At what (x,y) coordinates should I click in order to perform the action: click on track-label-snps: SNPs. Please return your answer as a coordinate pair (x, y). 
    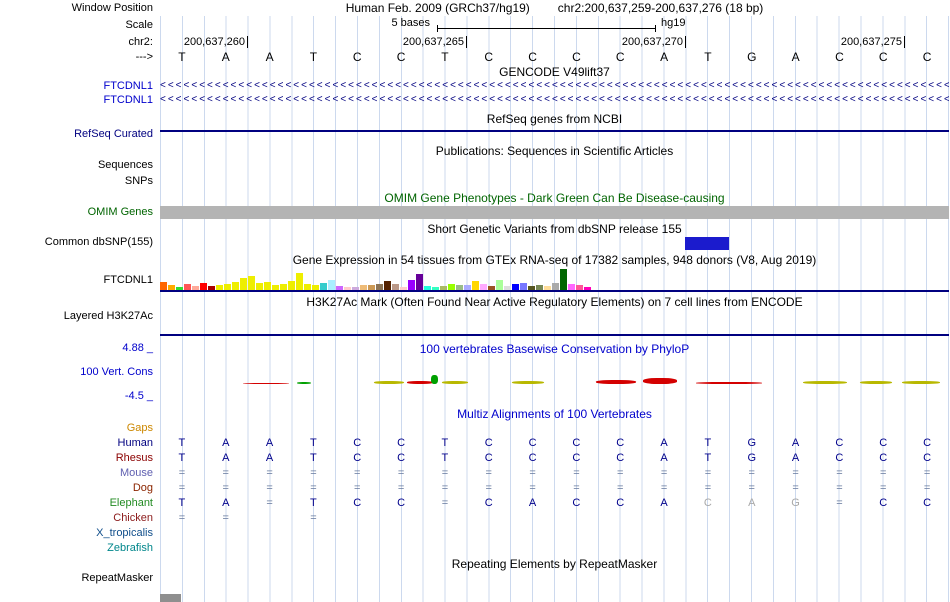
    Looking at the image, I should click on (138, 181).